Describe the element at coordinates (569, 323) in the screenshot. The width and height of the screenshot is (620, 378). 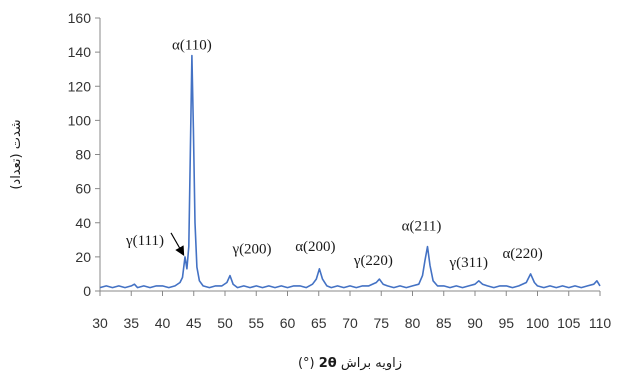
I see `x-tick-label: 105` at that location.